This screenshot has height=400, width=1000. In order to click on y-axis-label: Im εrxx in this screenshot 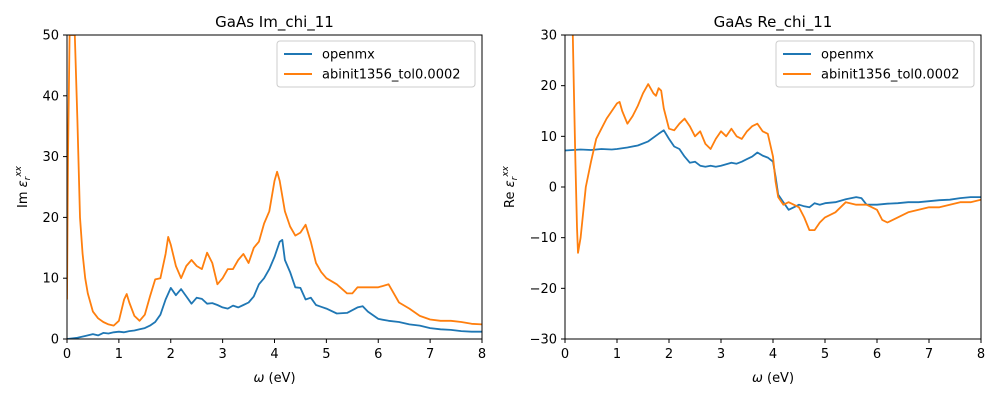, I will do `click(23, 186)`.